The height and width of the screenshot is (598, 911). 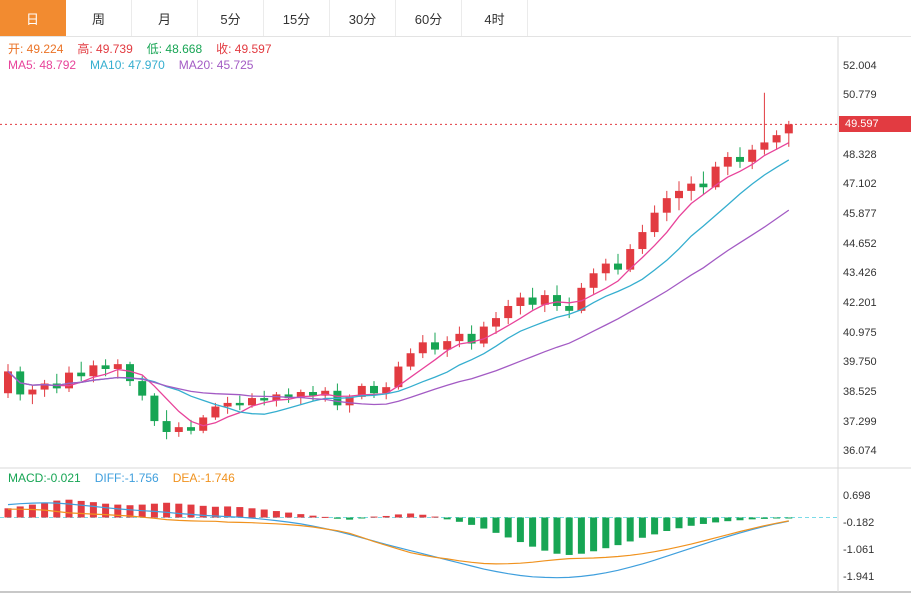 What do you see at coordinates (860, 273) in the screenshot?
I see `price-axis-label: 43.426` at bounding box center [860, 273].